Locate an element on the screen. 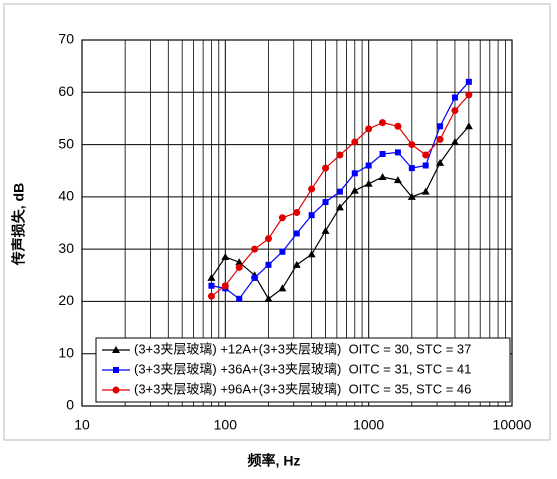 This screenshot has height=479, width=557. y-tick-label: 10 is located at coordinates (66, 352).